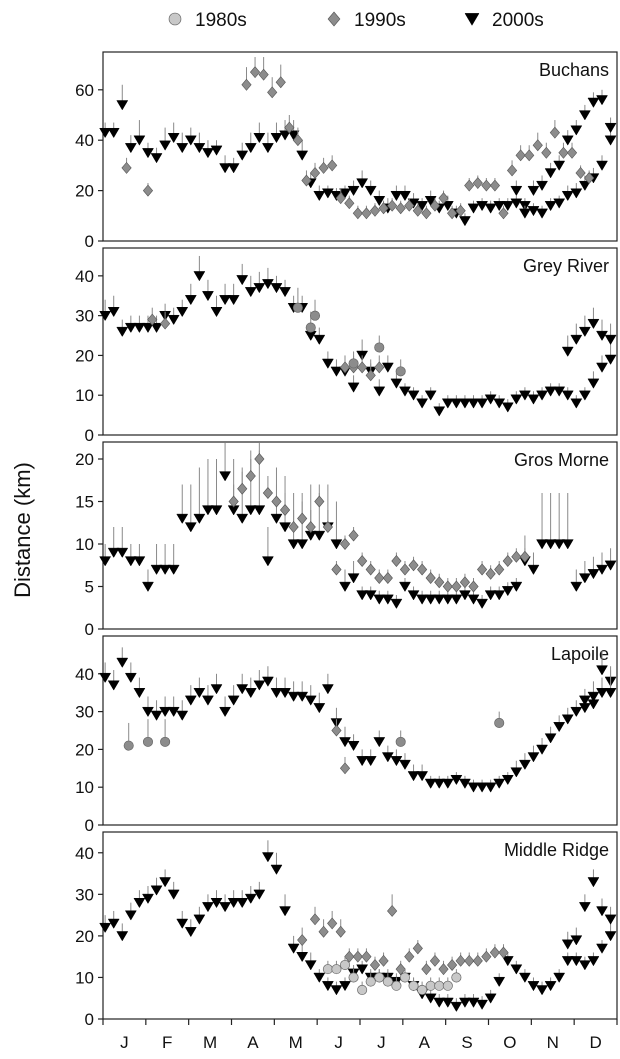 This screenshot has height=1059, width=620. What do you see at coordinates (338, 1042) in the screenshot?
I see `x-tick-label: J` at bounding box center [338, 1042].